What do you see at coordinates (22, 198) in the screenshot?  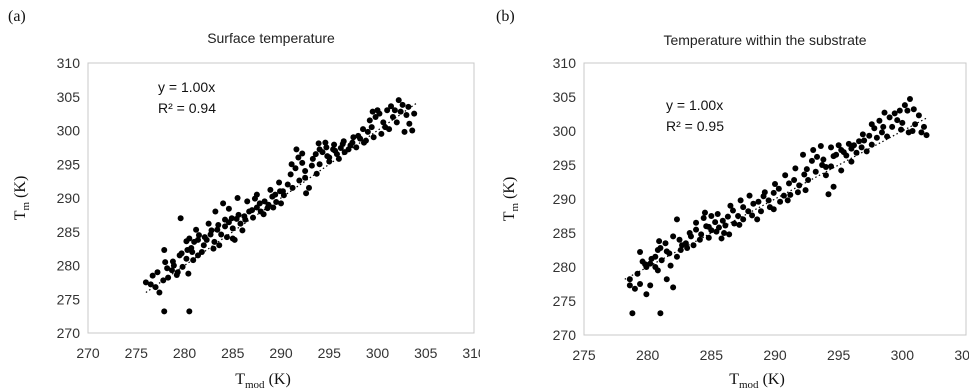 I see `y-axis-label: Tm (K)` at bounding box center [22, 198].